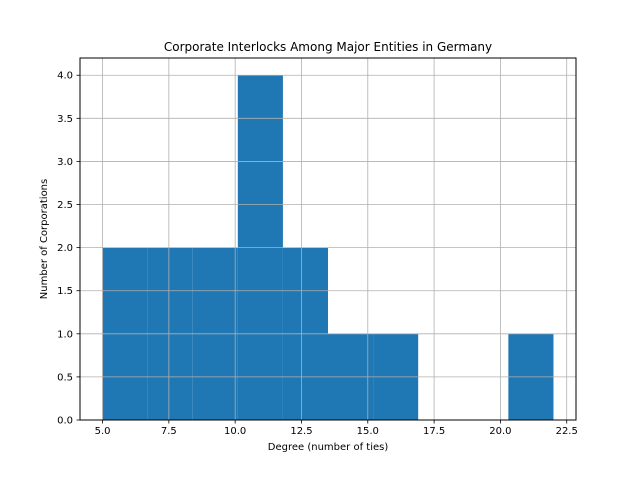 The image size is (640, 480). I want to click on x-tick-label: 7.5, so click(169, 431).